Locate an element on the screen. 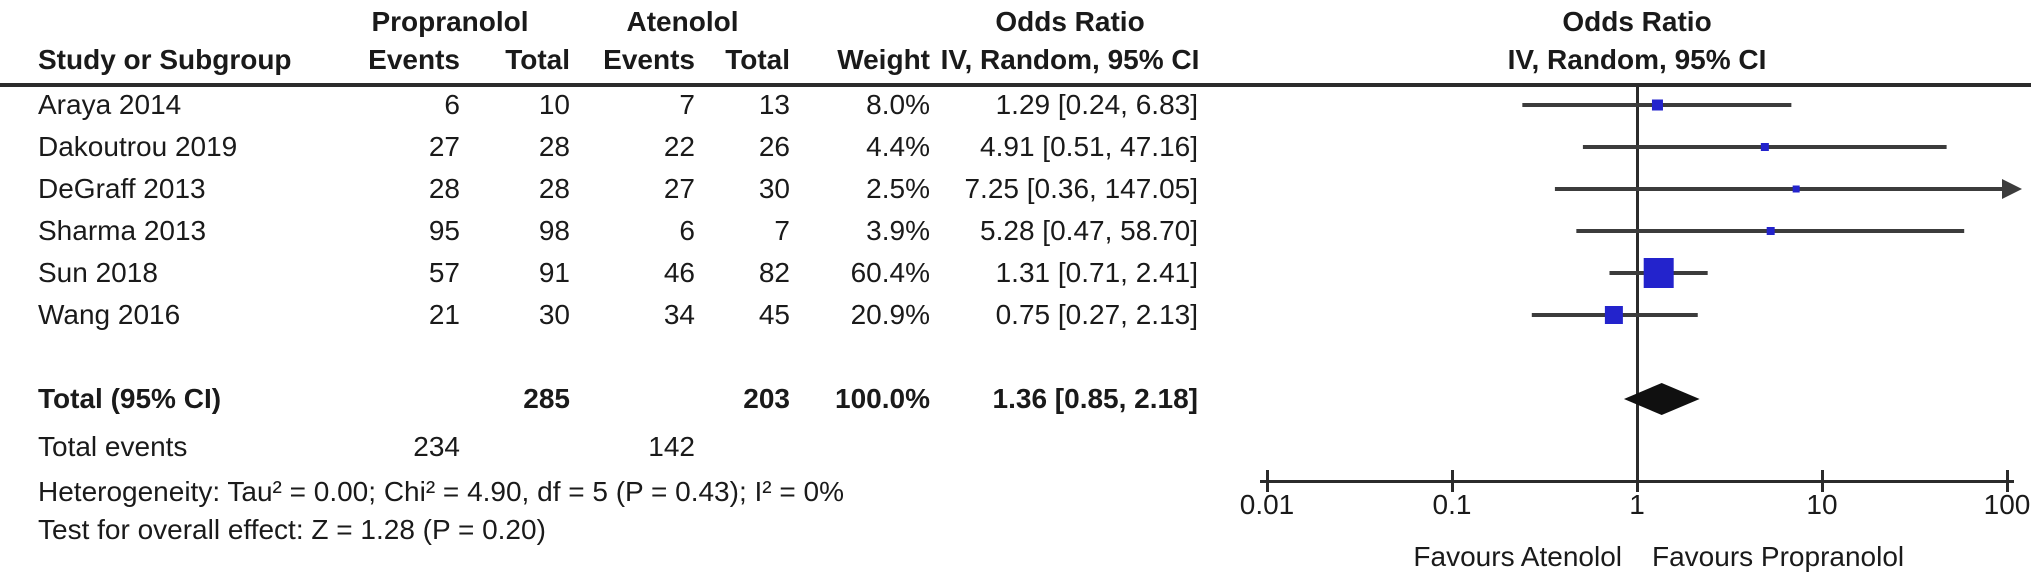 The image size is (2031, 587). ci-cell: 4.91 [0.51, 47.16] is located at coordinates (1089, 146).